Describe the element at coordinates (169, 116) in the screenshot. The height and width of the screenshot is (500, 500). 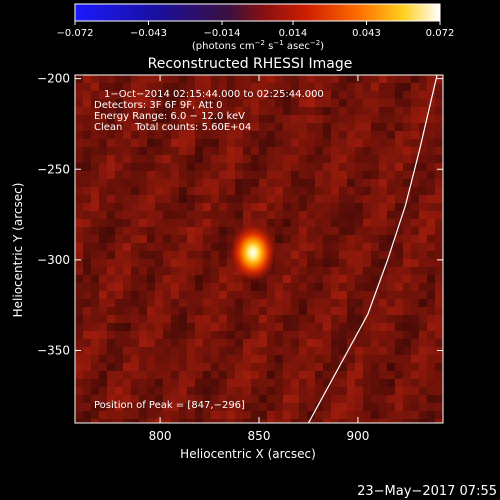
I see `annotation-energy: Energy Range: 6.0 − 12.0 keV` at that location.